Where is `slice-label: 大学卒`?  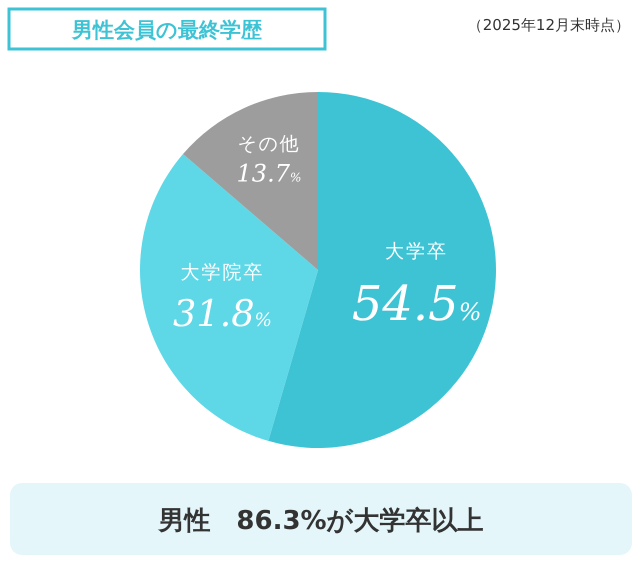
slice-label: 大学卒 is located at coordinates (416, 251).